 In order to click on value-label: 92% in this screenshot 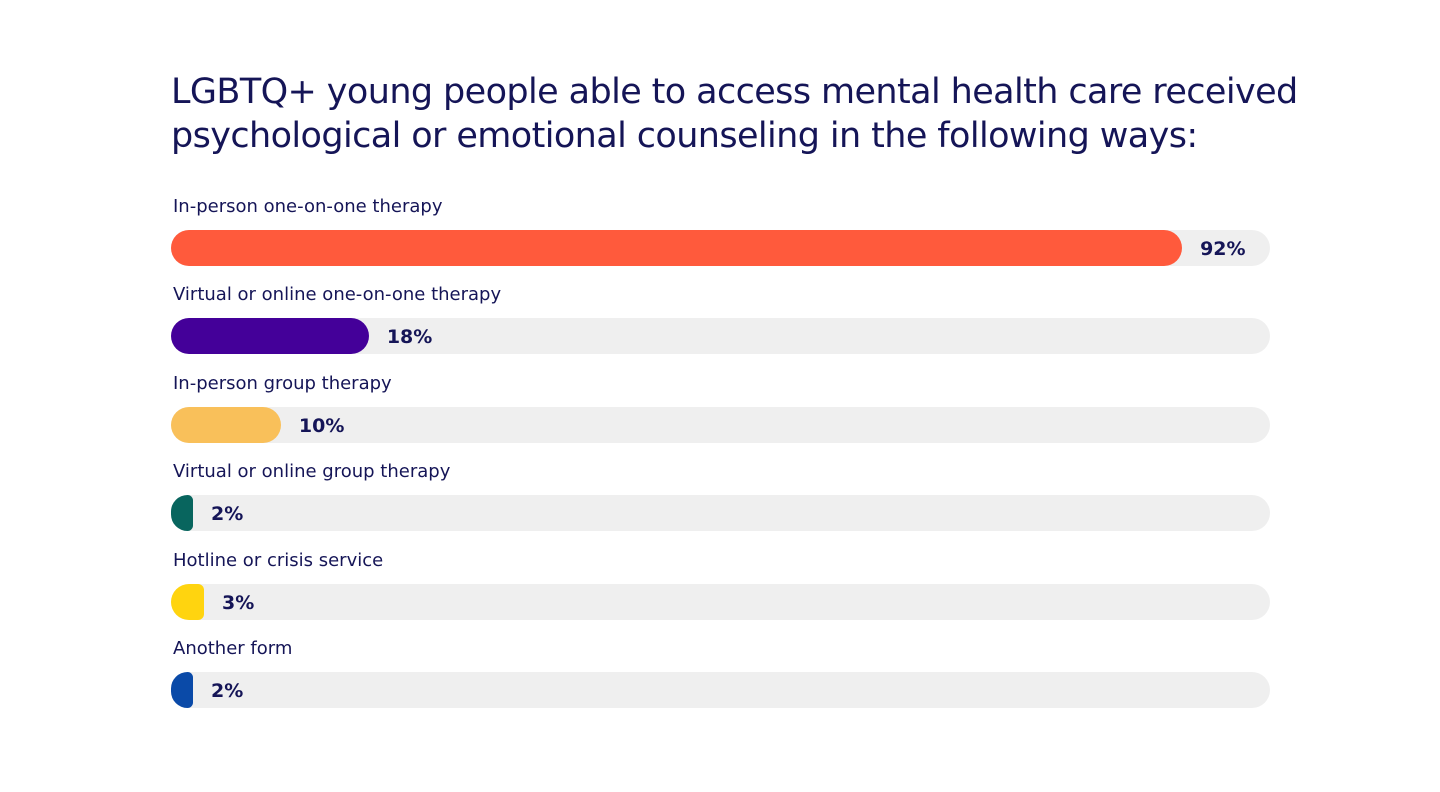, I will do `click(1223, 249)`.